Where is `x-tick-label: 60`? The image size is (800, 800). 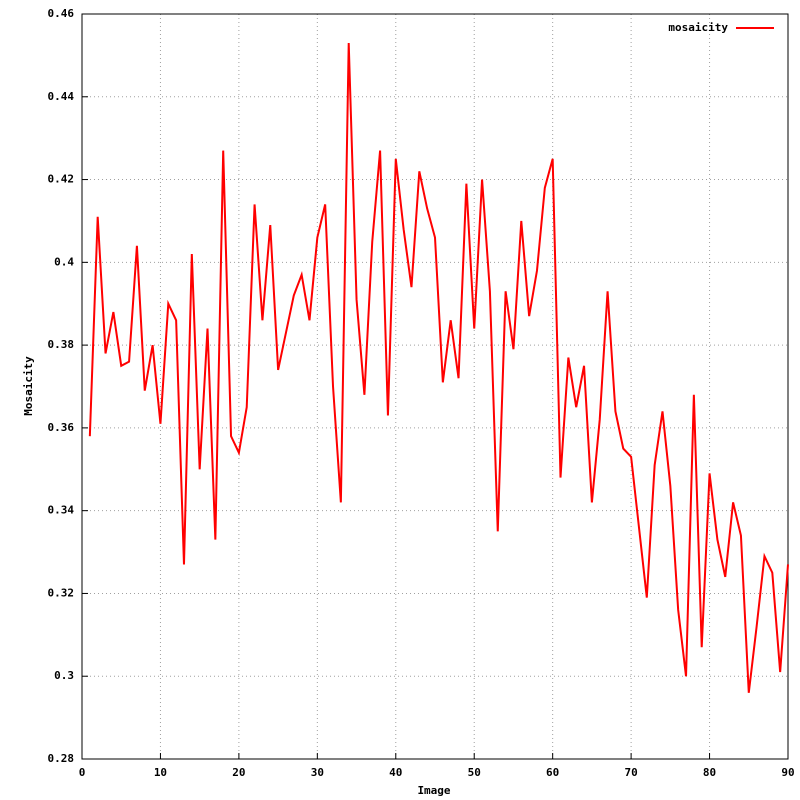
x-tick-label: 60 is located at coordinates (552, 772).